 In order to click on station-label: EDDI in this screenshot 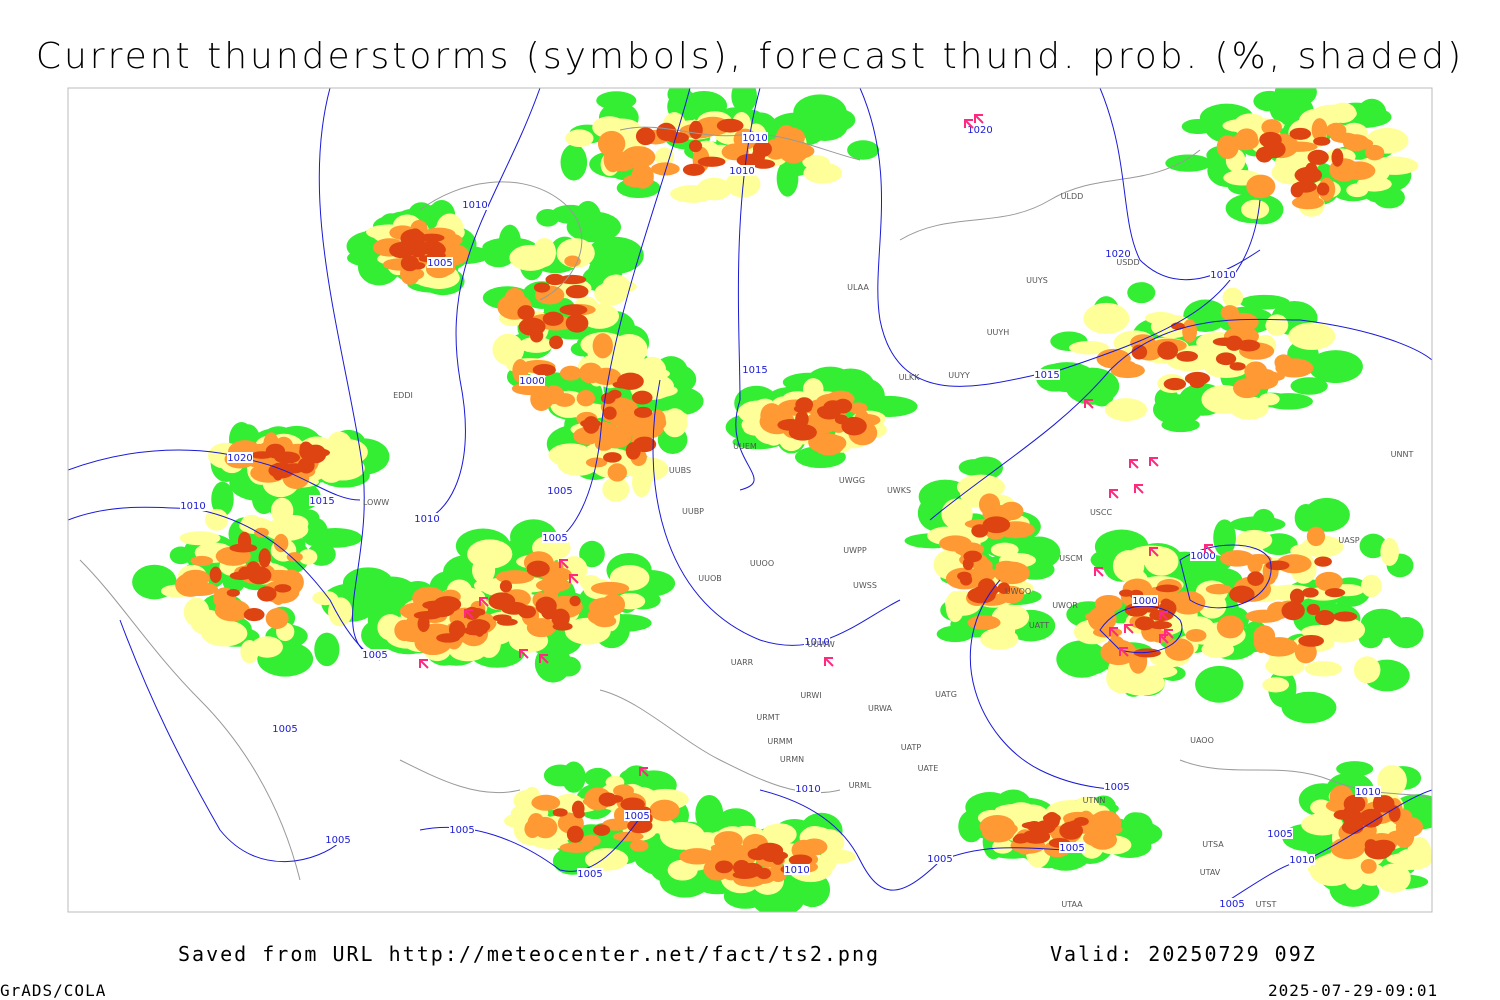, I will do `click(403, 395)`.